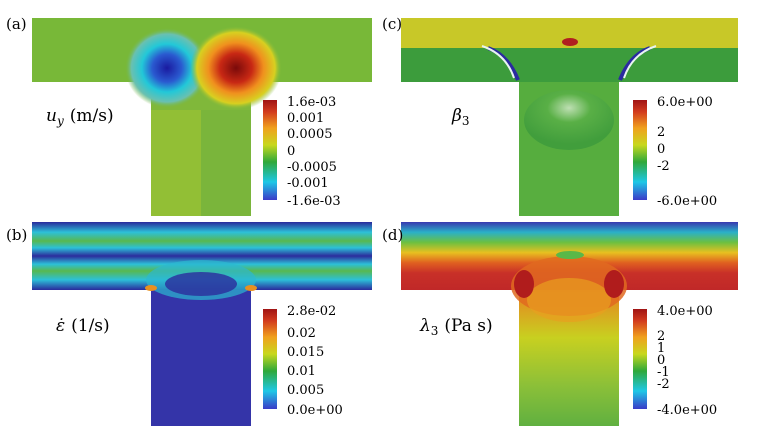  What do you see at coordinates (80, 117) in the screenshot?
I see `panel-a-quantity-label: uy (m/s)` at bounding box center [80, 117].